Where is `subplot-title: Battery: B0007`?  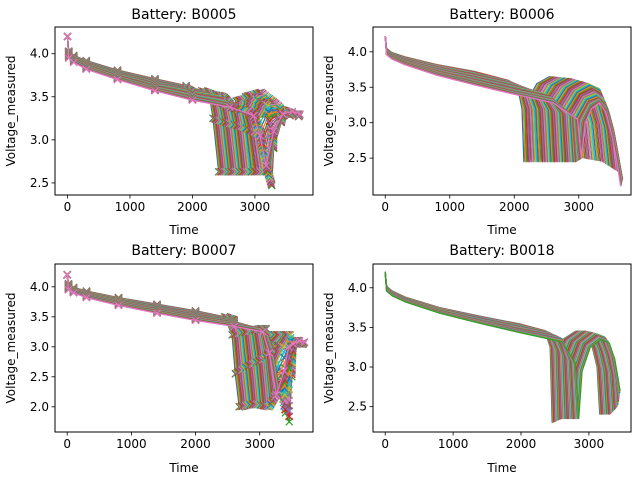
subplot-title: Battery: B0007 is located at coordinates (183, 251).